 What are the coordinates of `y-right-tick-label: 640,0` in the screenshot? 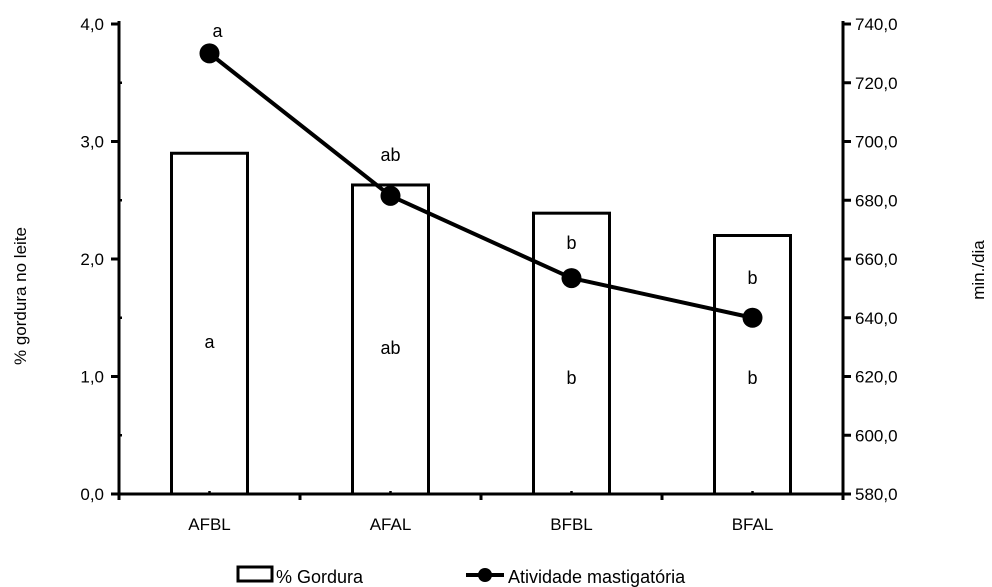 It's located at (876, 318).